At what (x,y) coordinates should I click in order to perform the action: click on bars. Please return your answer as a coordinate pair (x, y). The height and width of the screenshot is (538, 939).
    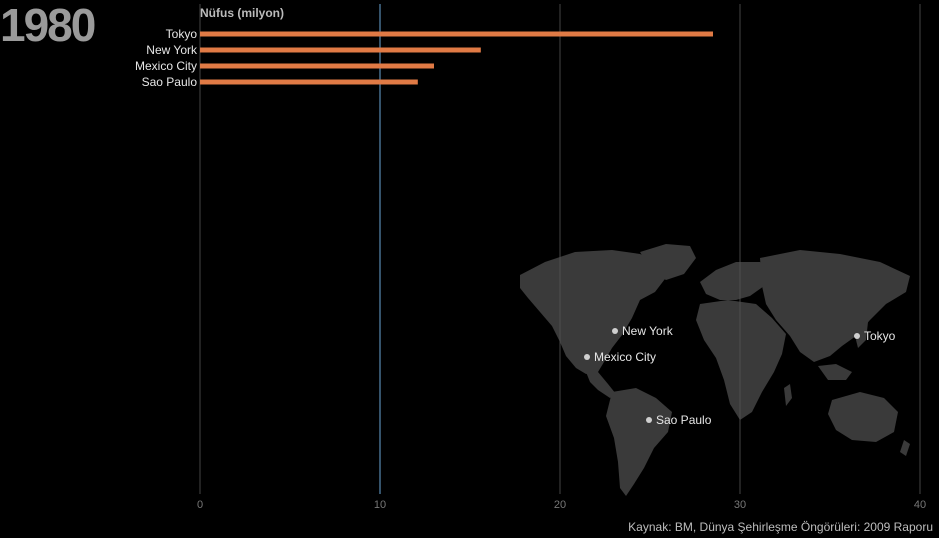
    Looking at the image, I should click on (456, 58).